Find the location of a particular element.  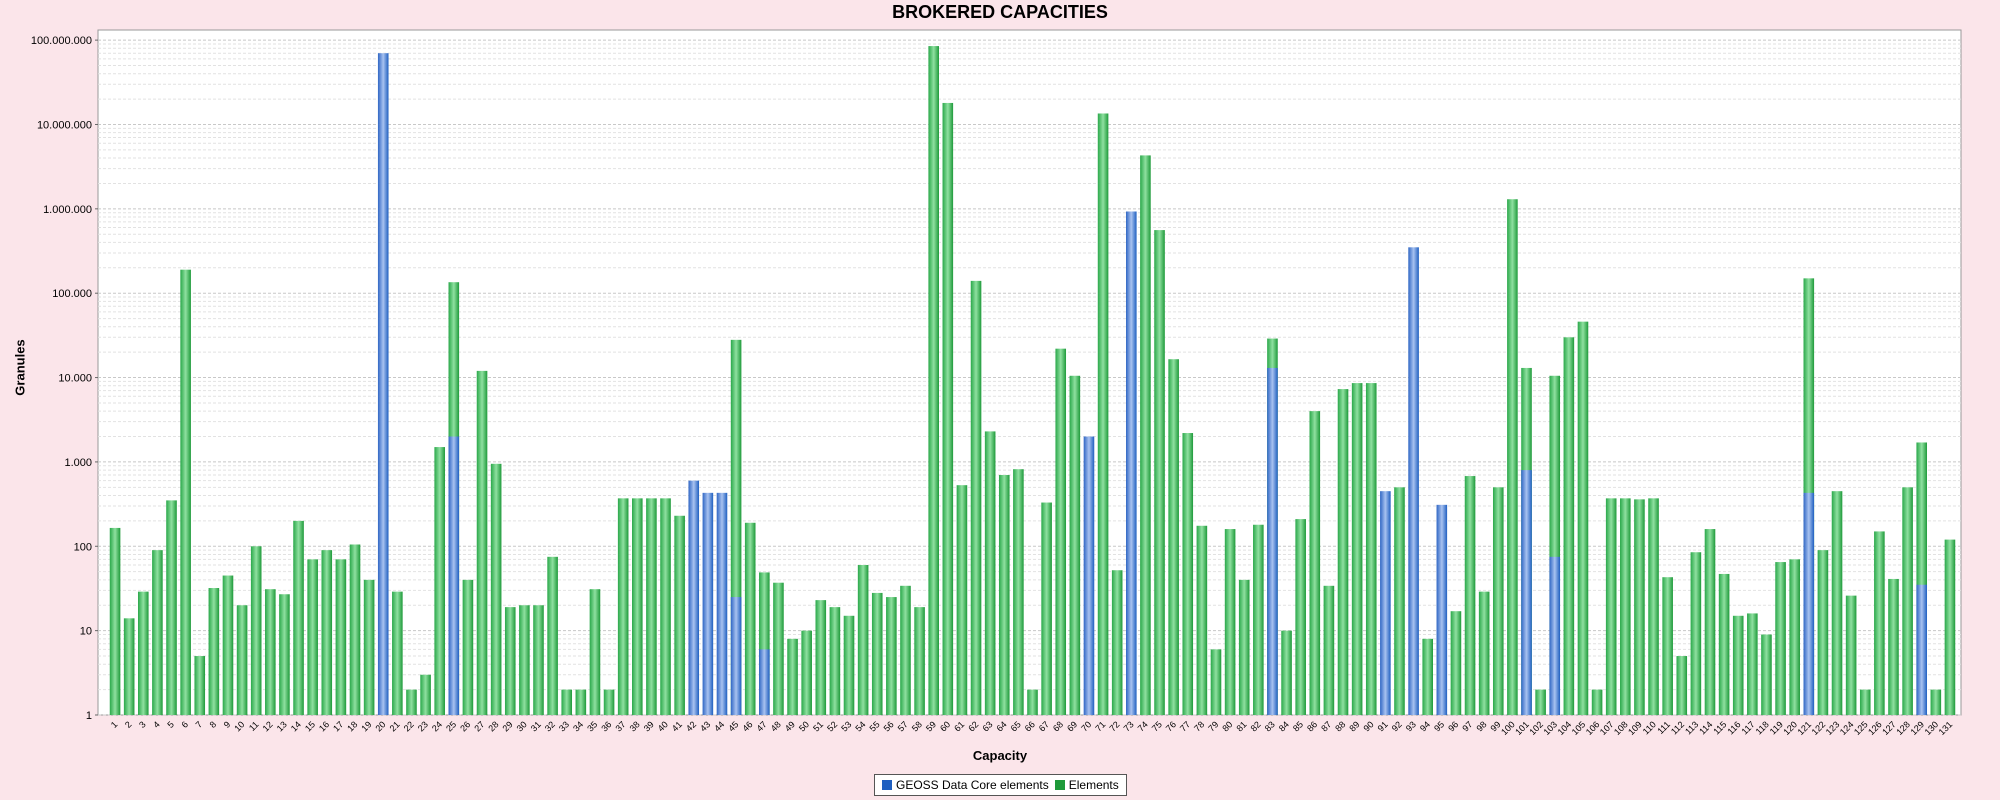

y-tick-label: 10 is located at coordinates (86, 632).